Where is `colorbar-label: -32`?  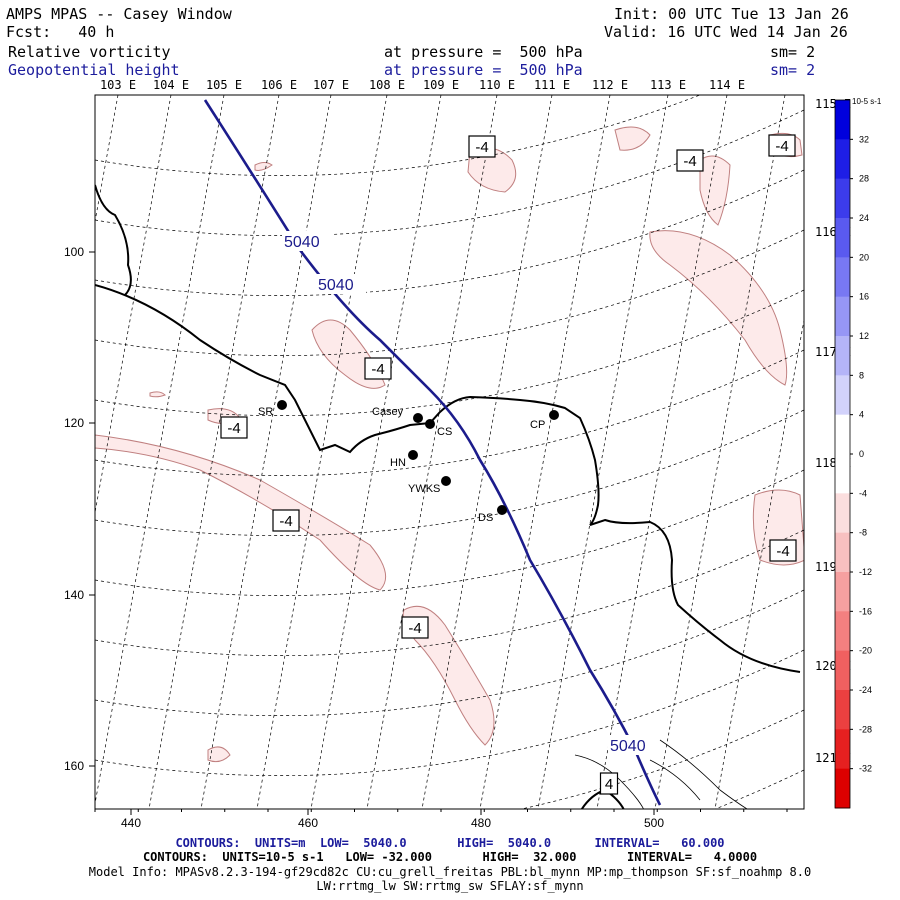 colorbar-label: -32 is located at coordinates (865, 769).